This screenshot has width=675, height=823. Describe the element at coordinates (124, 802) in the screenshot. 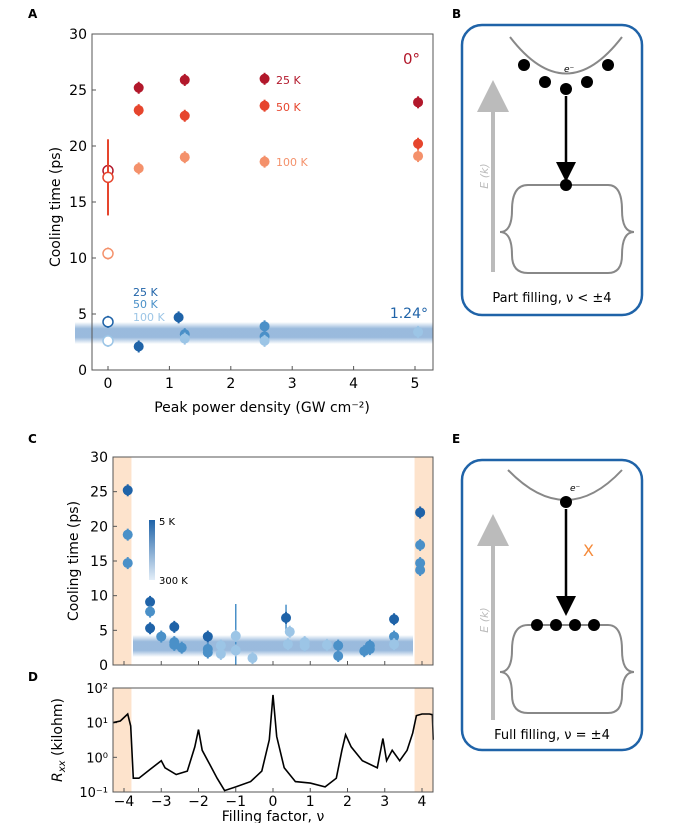

I see `x-tick-label: −4` at that location.